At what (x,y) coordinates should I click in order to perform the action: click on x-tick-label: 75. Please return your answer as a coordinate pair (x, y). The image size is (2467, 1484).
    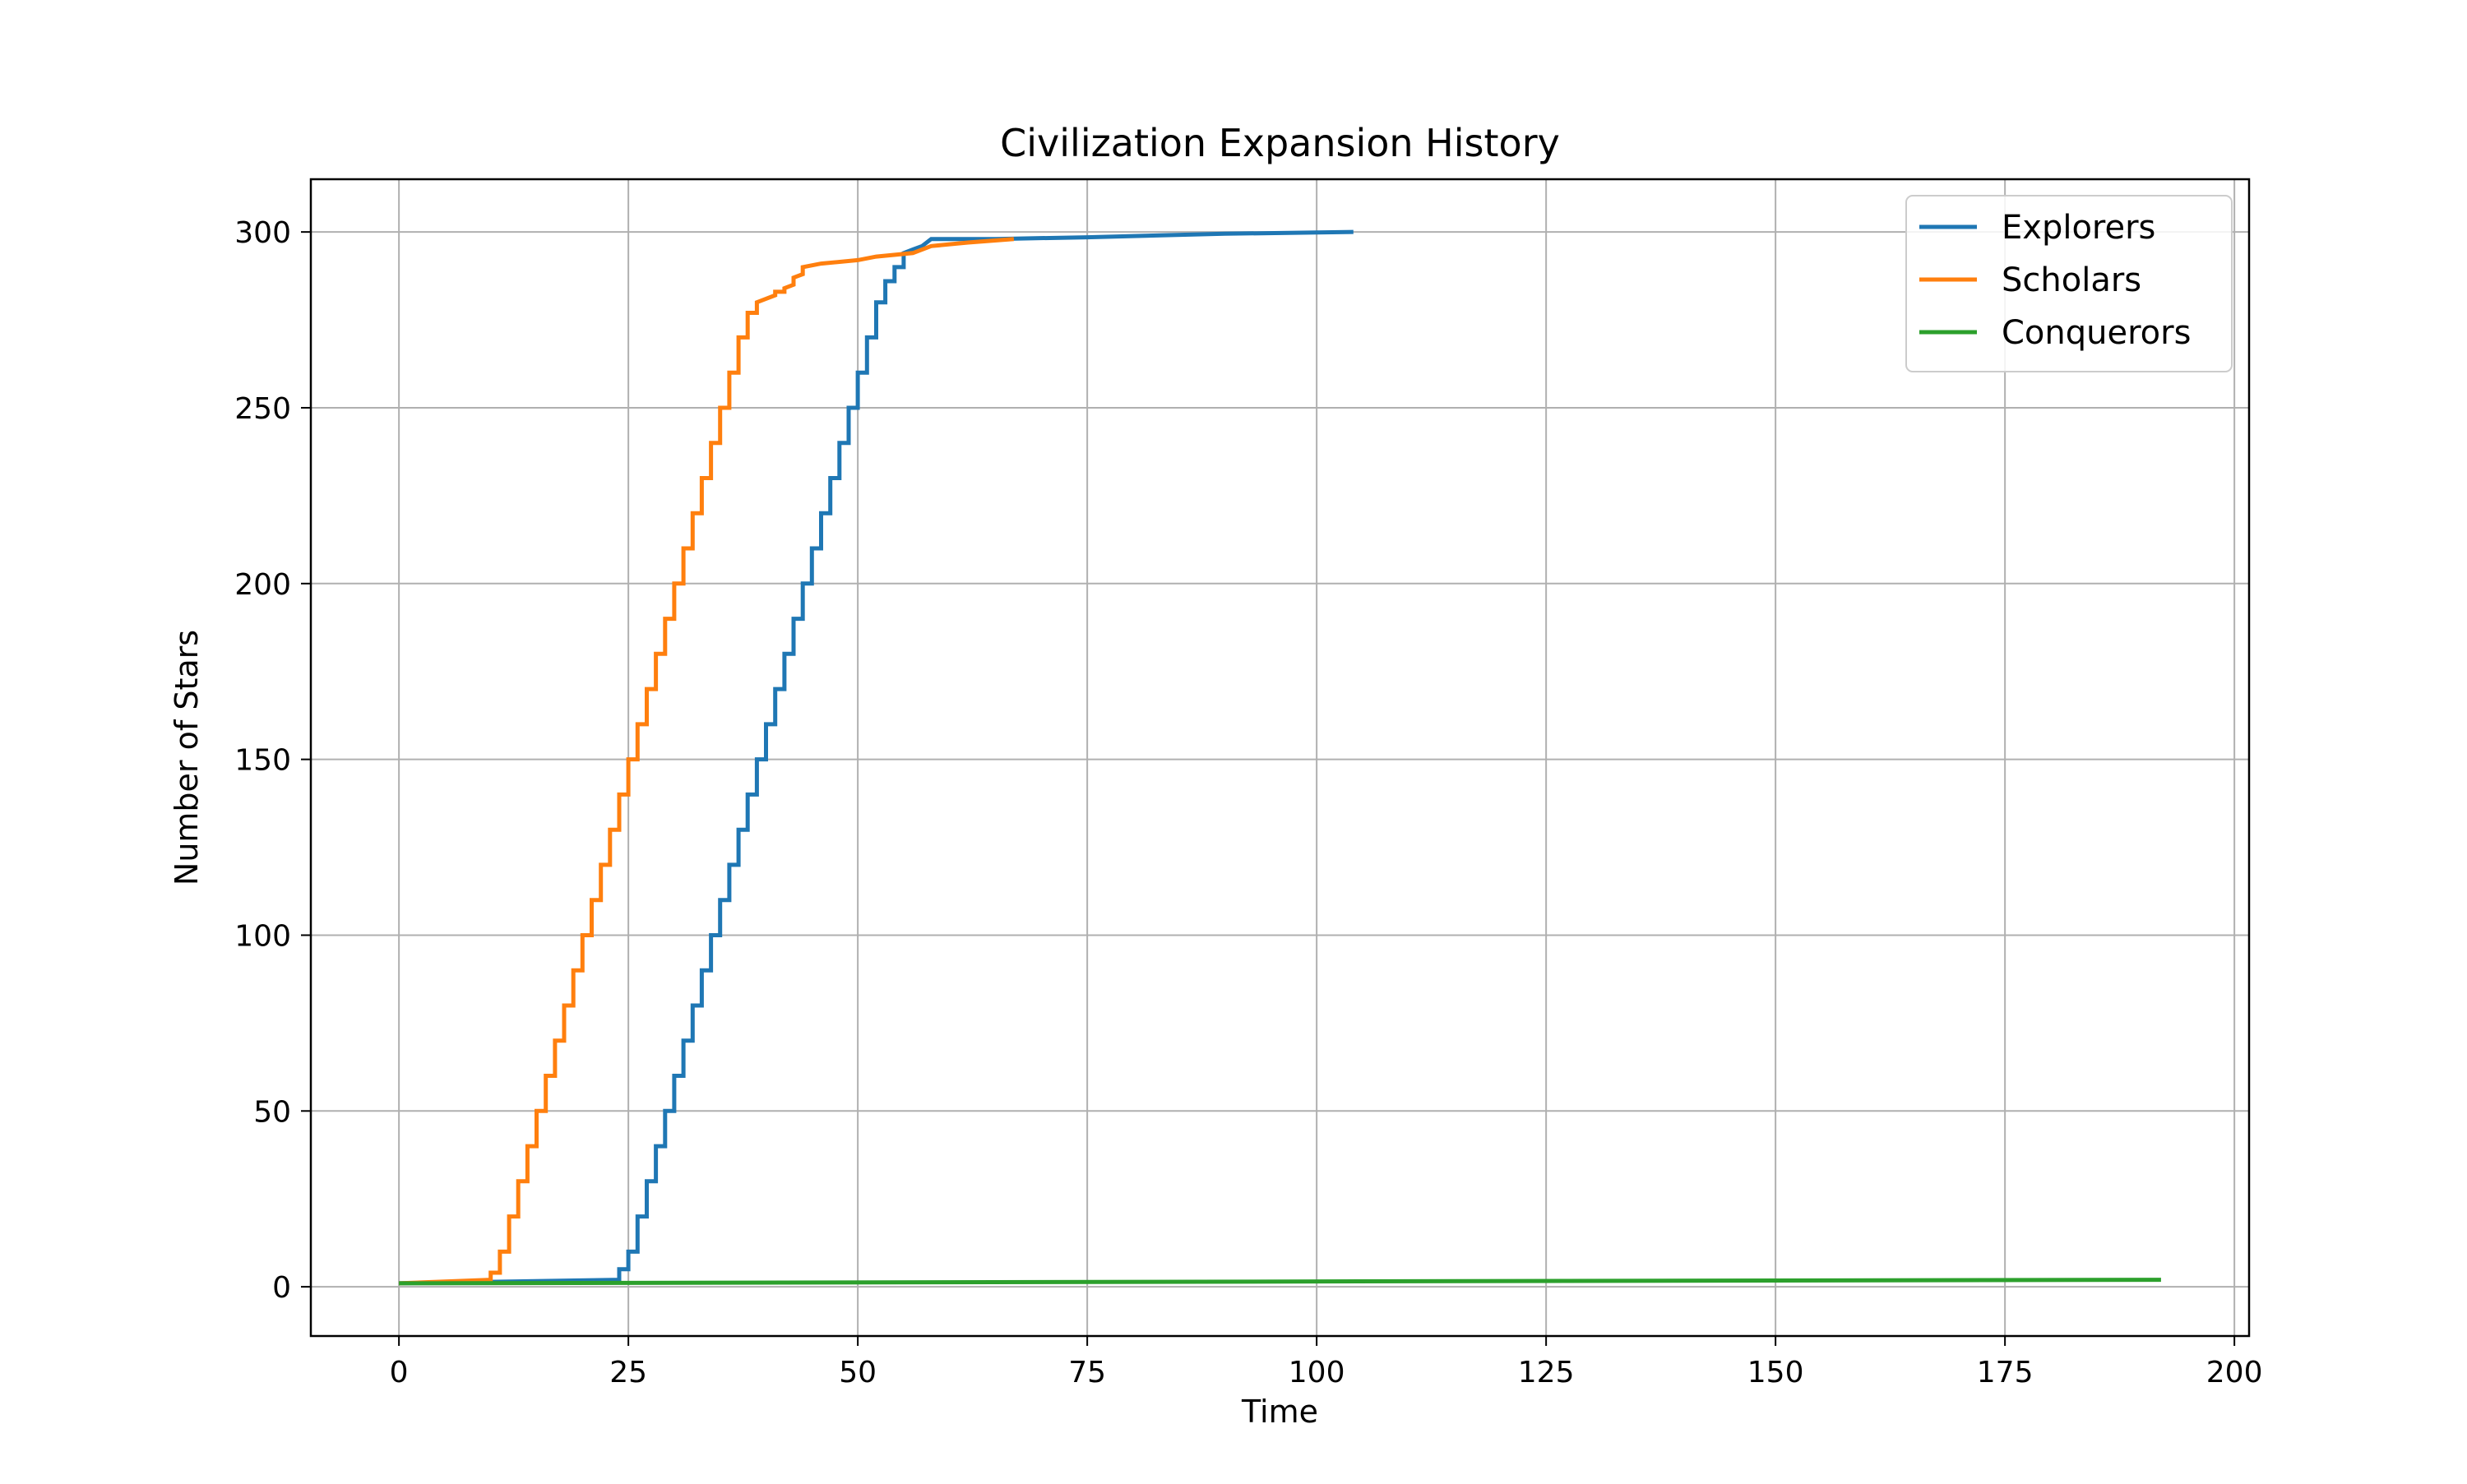
    Looking at the image, I should click on (1087, 1373).